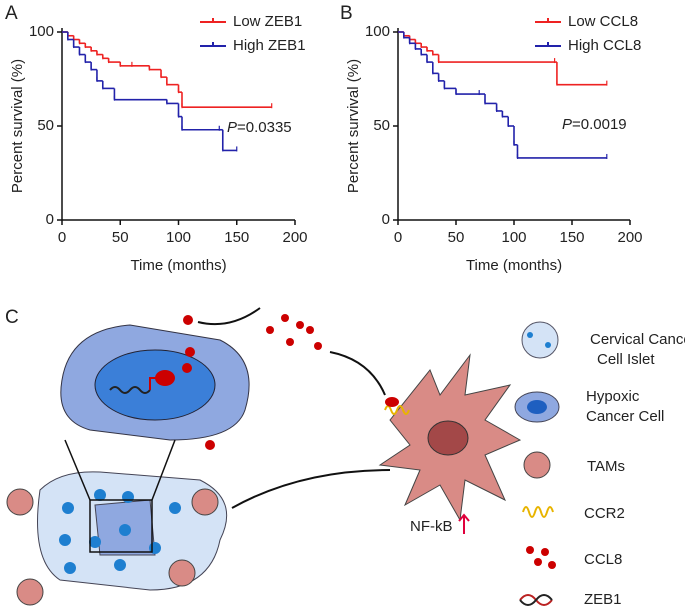  Describe the element at coordinates (269, 45) in the screenshot. I see `legend-label: High ZEB1` at that location.